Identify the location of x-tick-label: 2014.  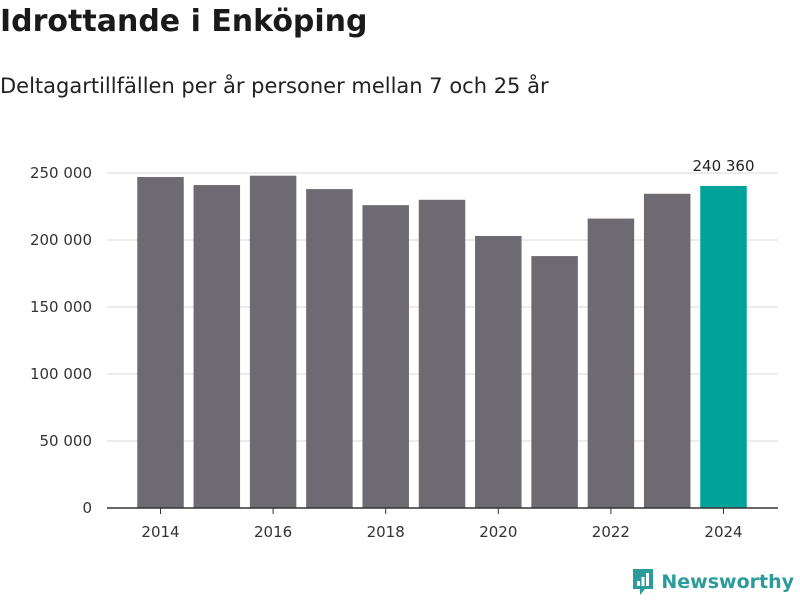
(160, 532).